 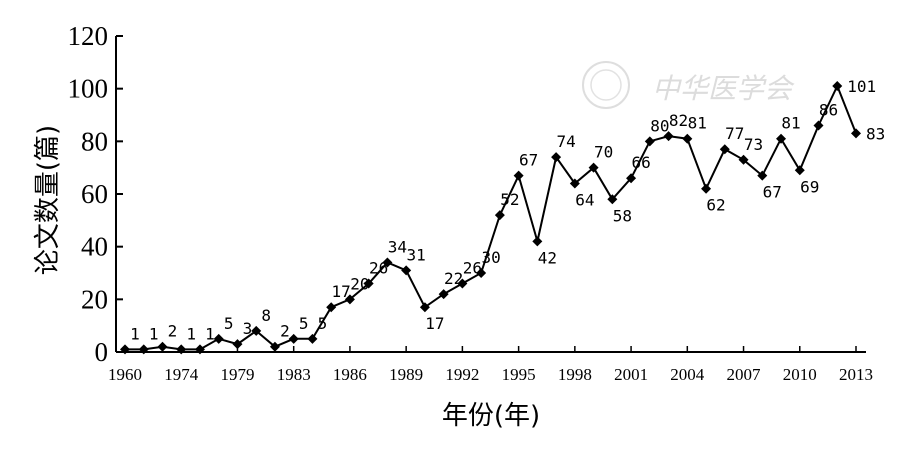 What do you see at coordinates (416, 254) in the screenshot?
I see `data-label: 31` at bounding box center [416, 254].